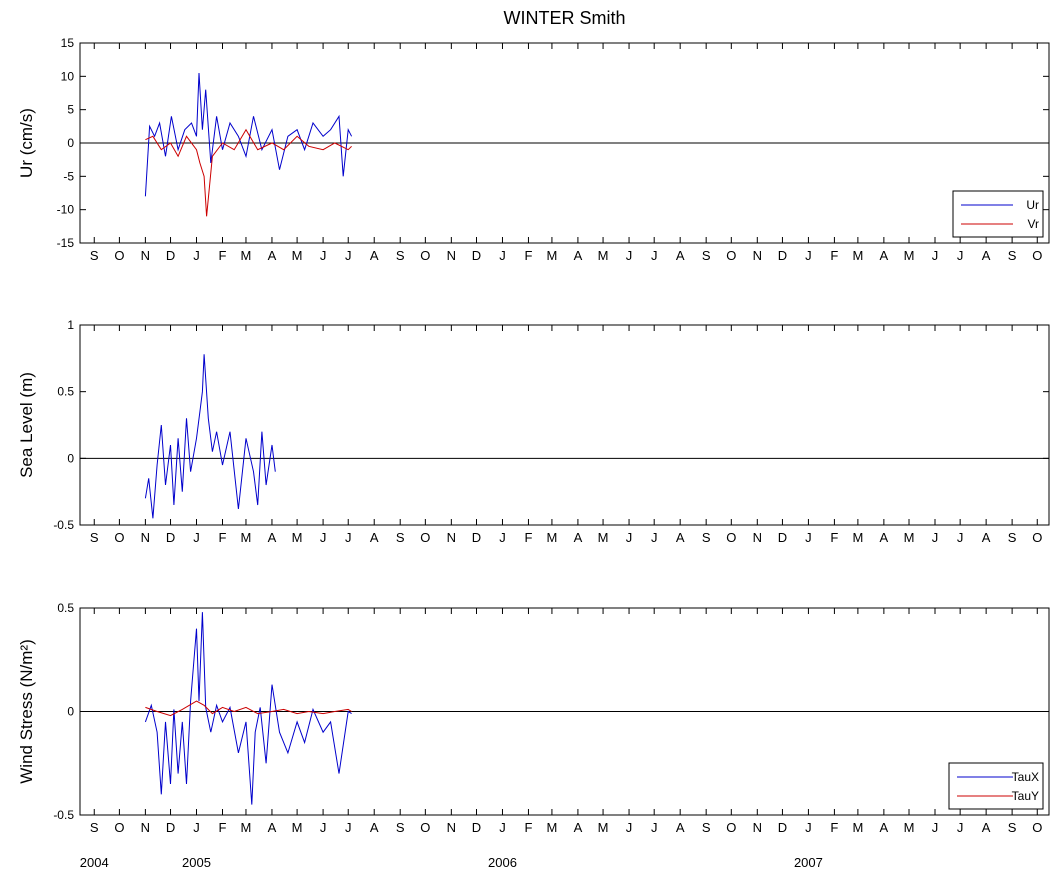  Describe the element at coordinates (70, 325) in the screenshot. I see `y-tick-label: 1` at that location.